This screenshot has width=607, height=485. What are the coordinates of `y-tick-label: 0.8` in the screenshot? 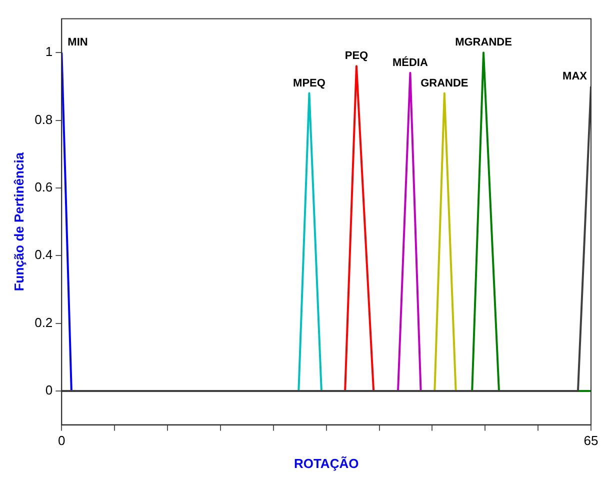 It's located at (43, 119).